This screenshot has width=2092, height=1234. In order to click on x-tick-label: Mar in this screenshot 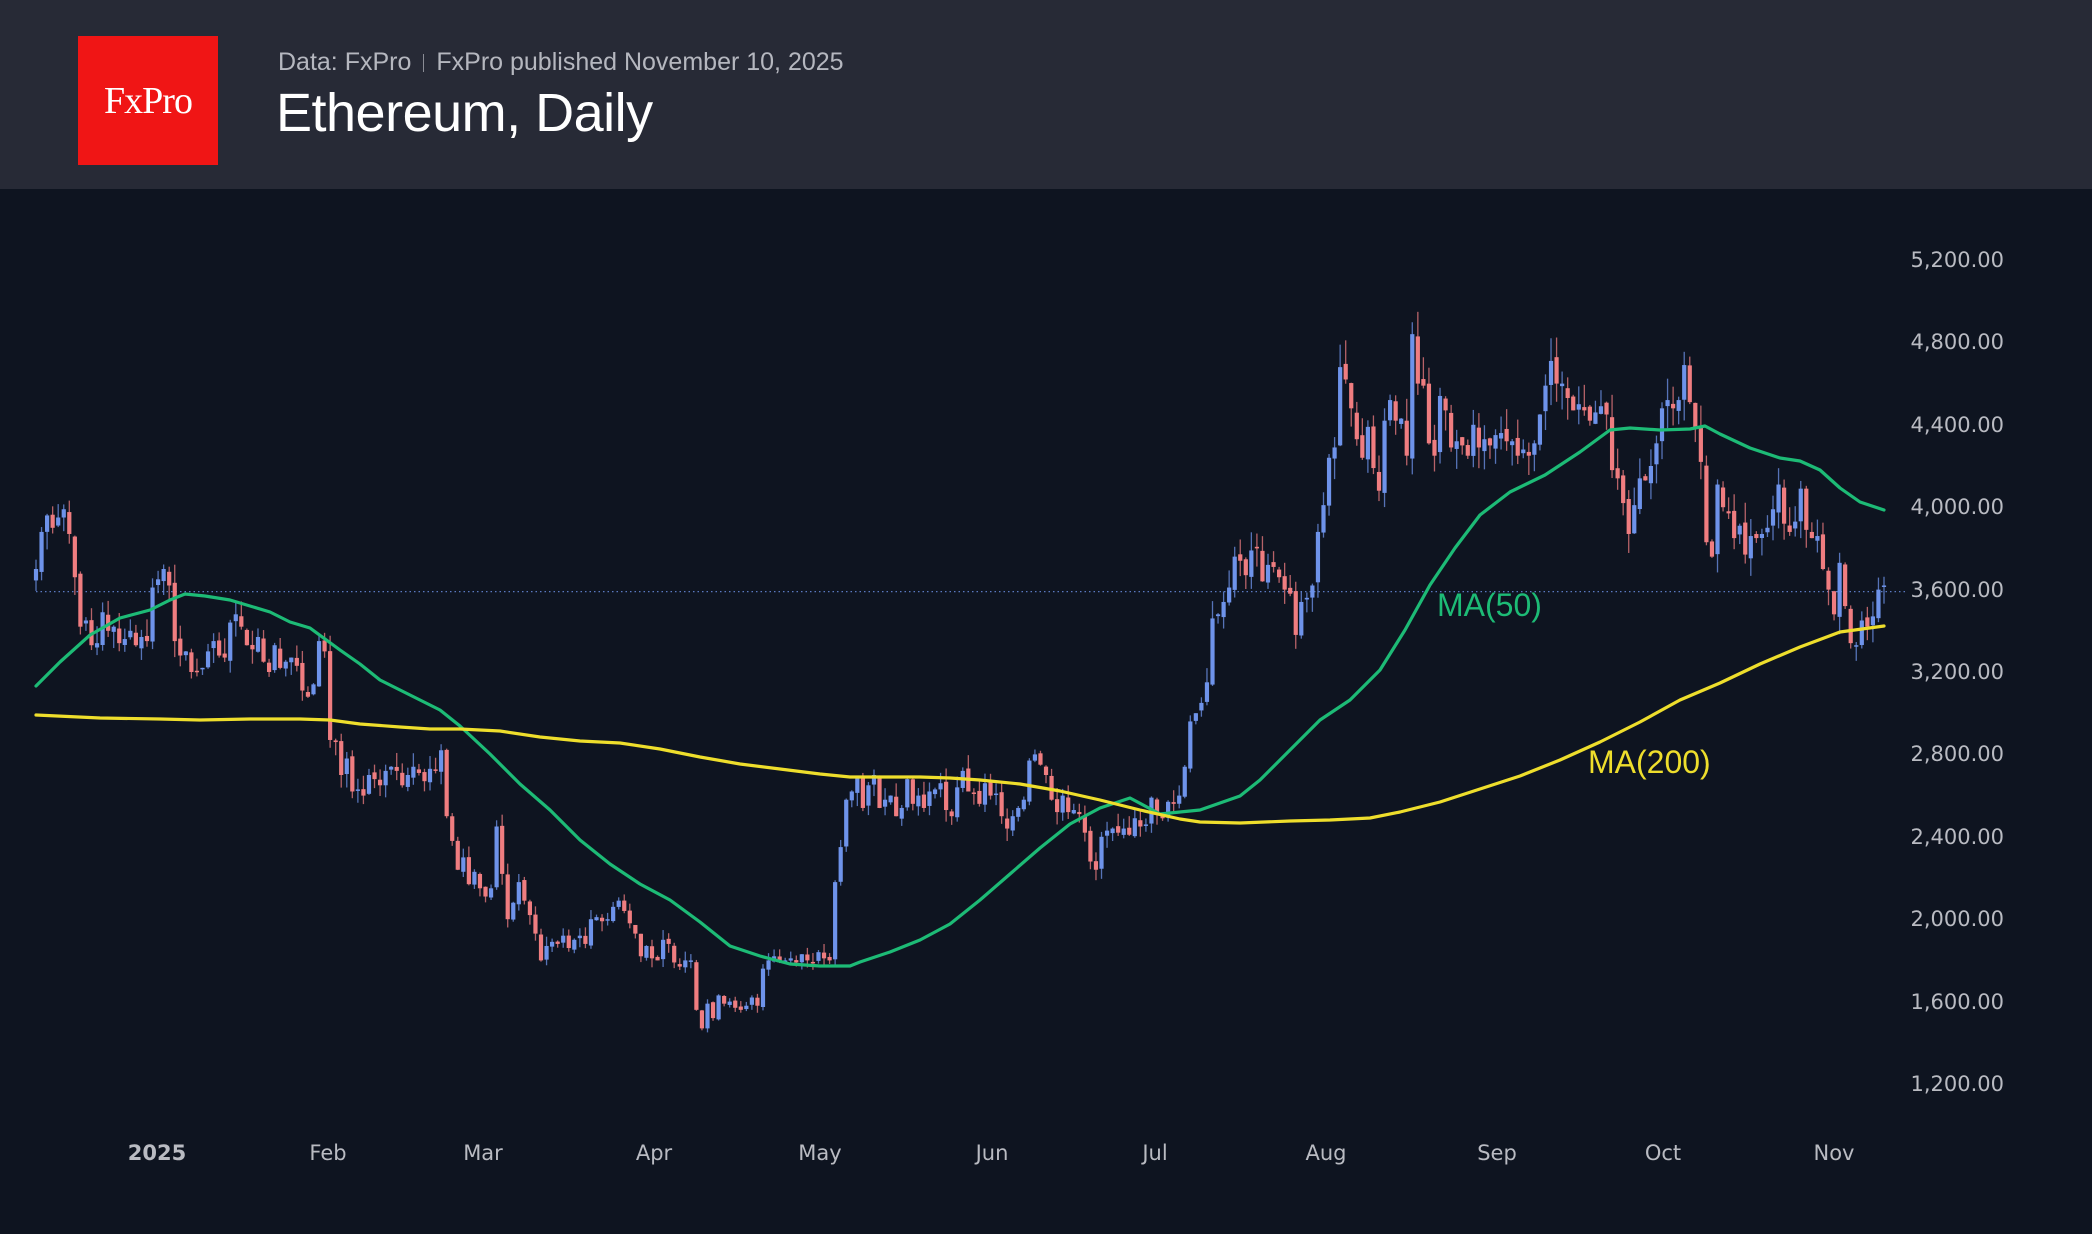, I will do `click(483, 1153)`.